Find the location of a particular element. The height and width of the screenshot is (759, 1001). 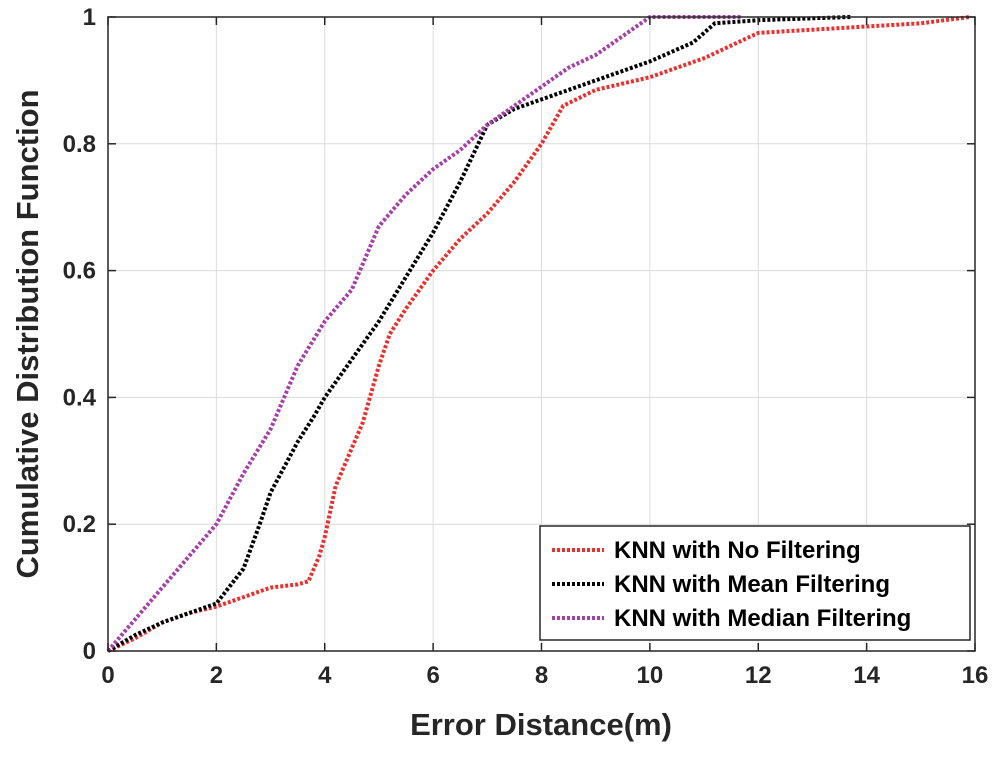

x-tick-label: 6 is located at coordinates (432, 675).